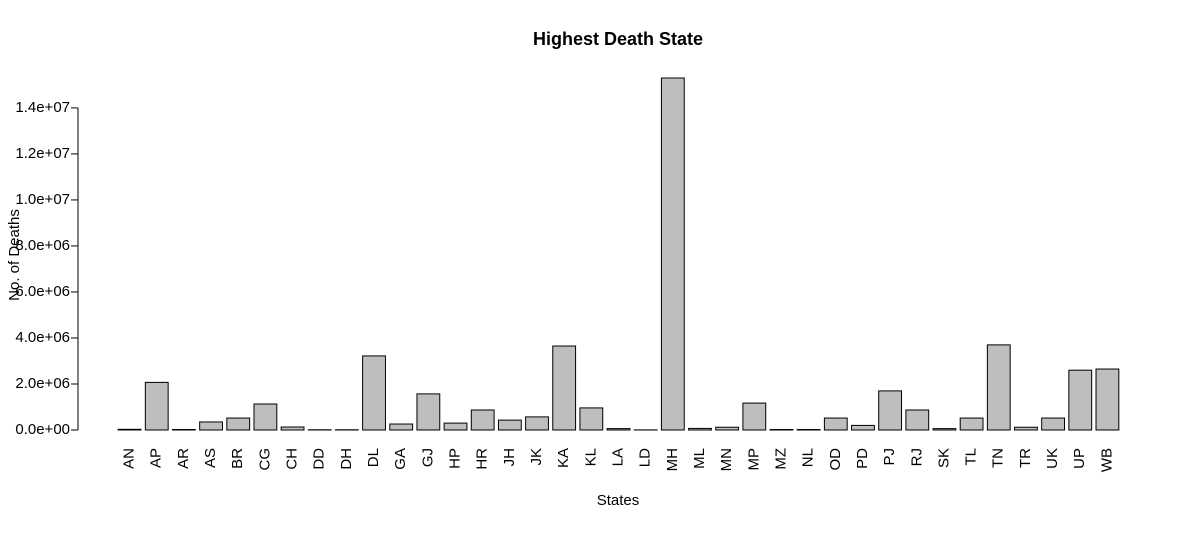 The height and width of the screenshot is (536, 1200). I want to click on y-tick-label: 1.4e+07, so click(42, 107).